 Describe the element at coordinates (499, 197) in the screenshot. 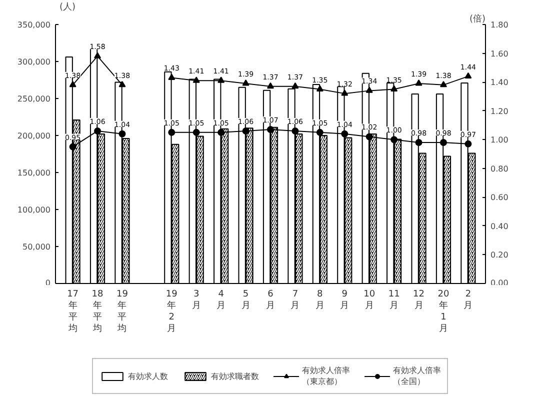

I see `y2-tick-label: 0.60` at that location.